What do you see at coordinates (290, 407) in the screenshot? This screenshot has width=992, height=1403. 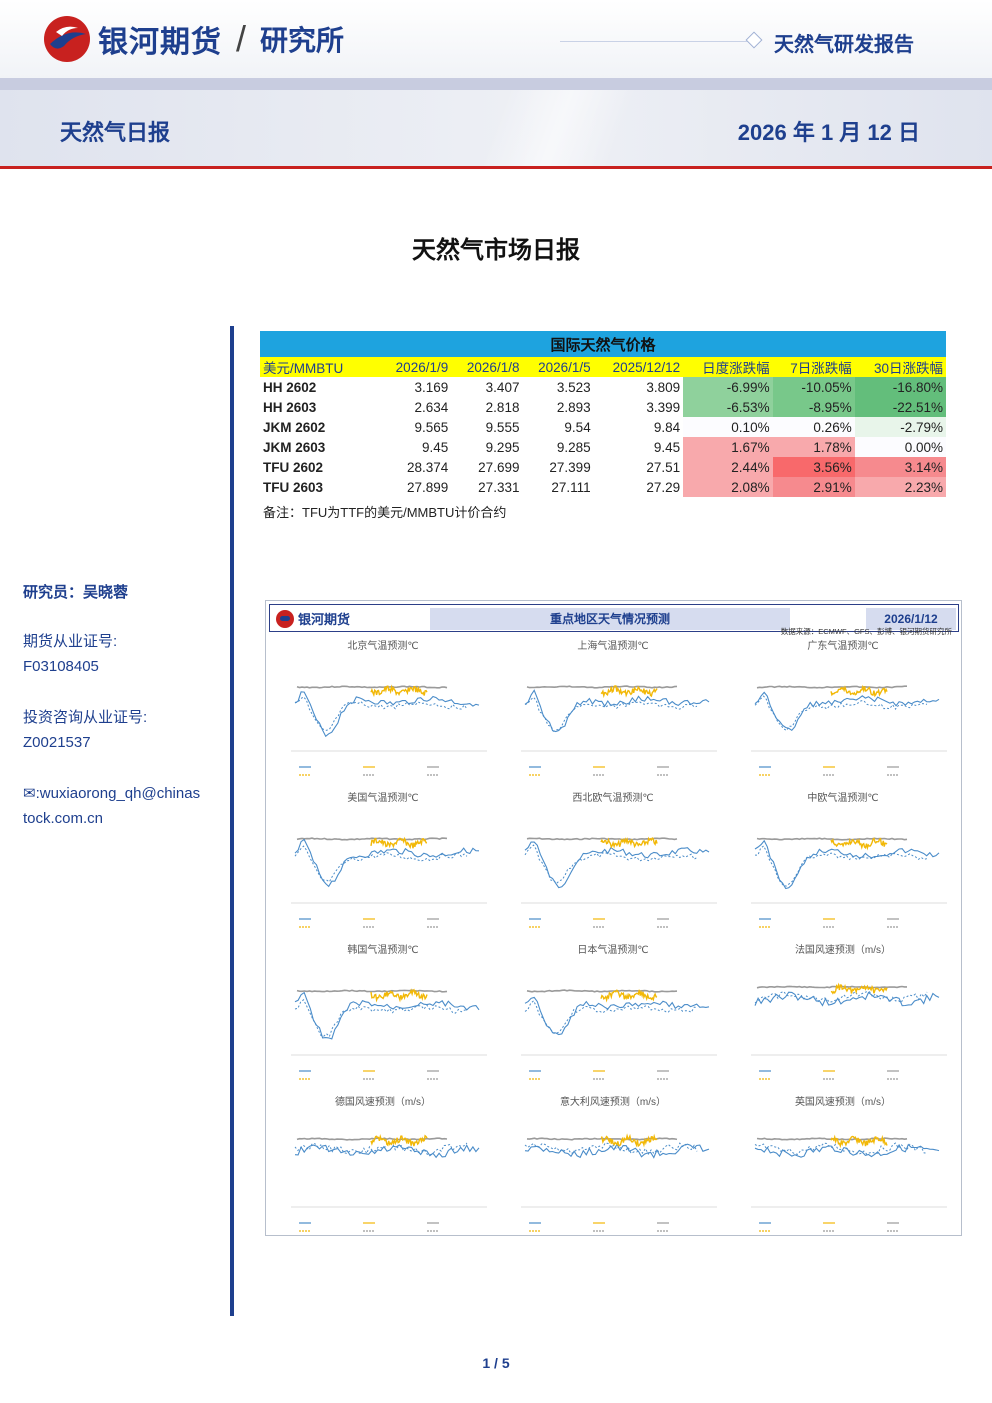 I see `row-name: HH 2603` at bounding box center [290, 407].